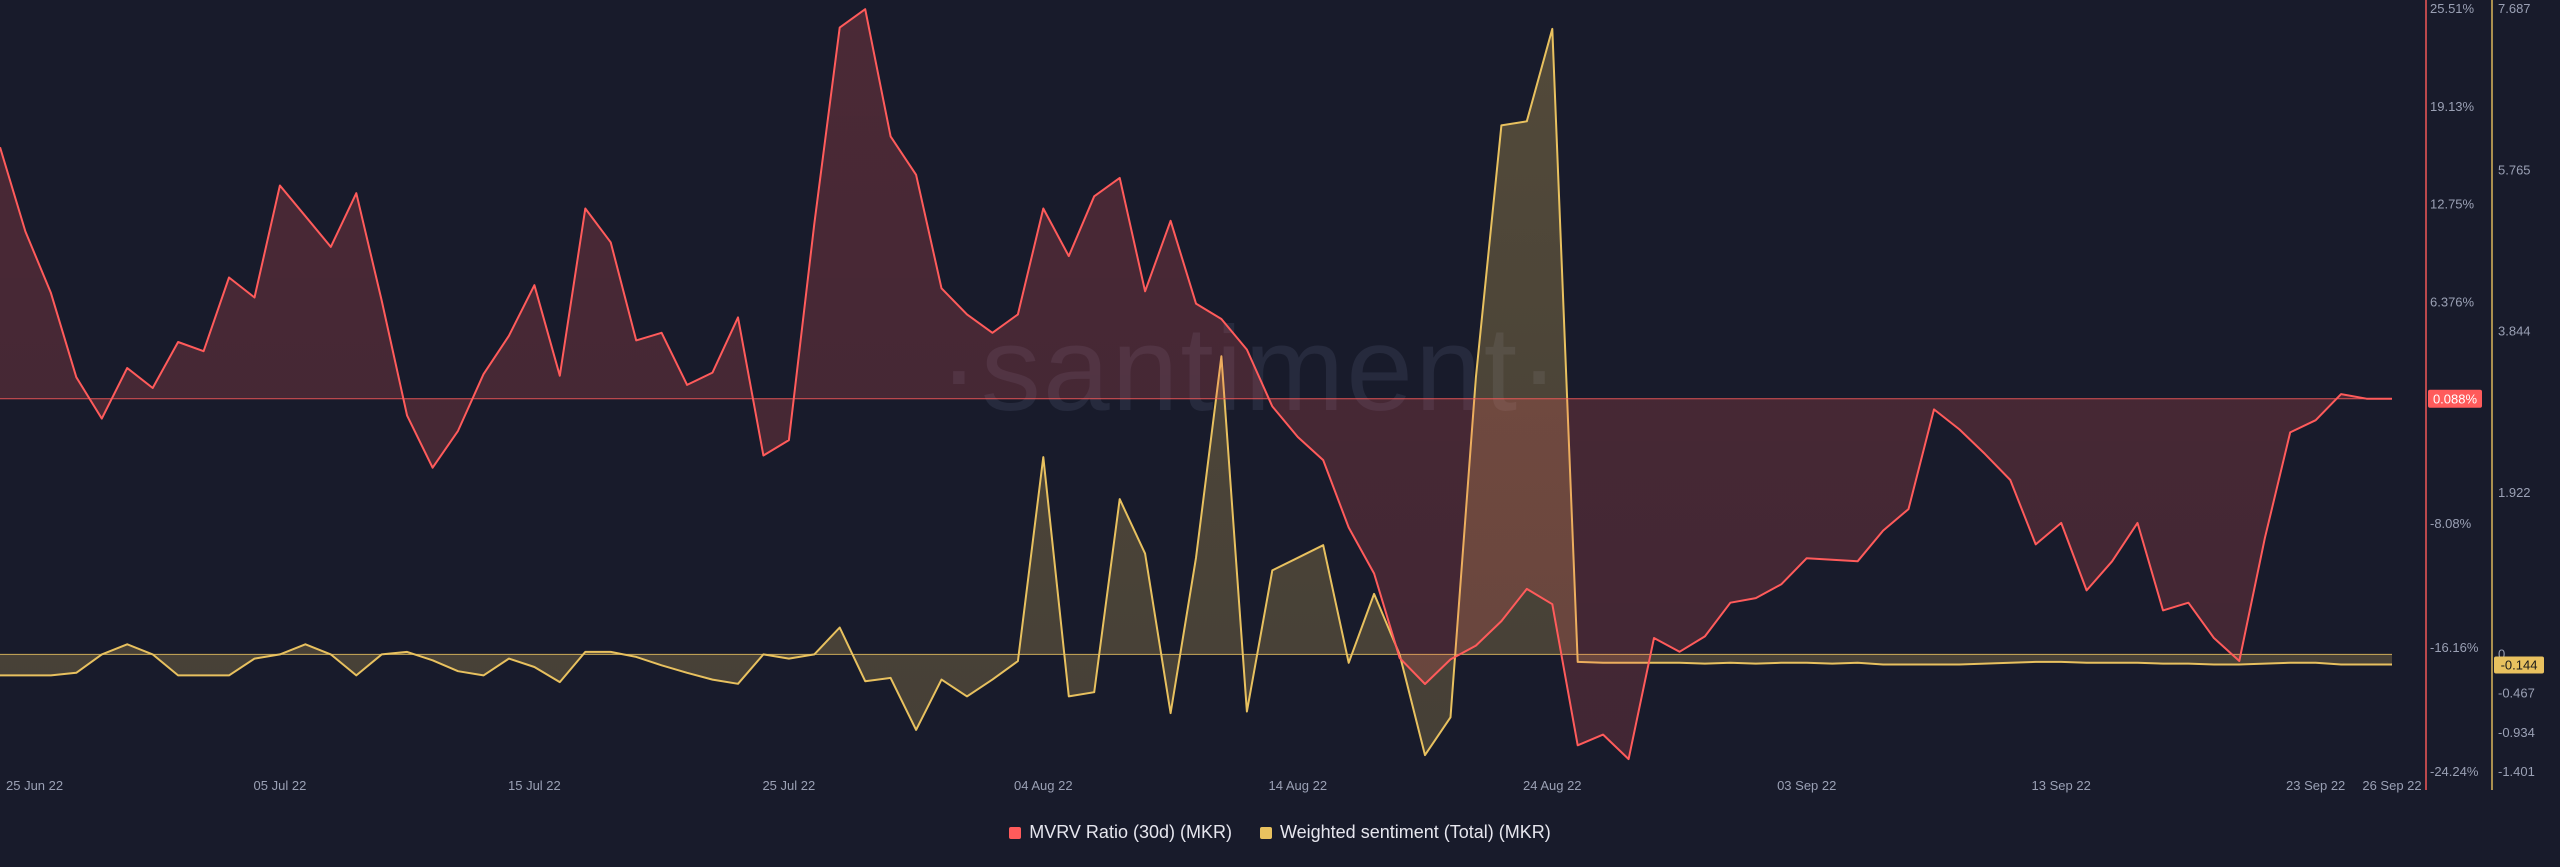 The height and width of the screenshot is (867, 2560). What do you see at coordinates (2514, 8) in the screenshot?
I see `right-axis-tick-label: 7.687` at bounding box center [2514, 8].